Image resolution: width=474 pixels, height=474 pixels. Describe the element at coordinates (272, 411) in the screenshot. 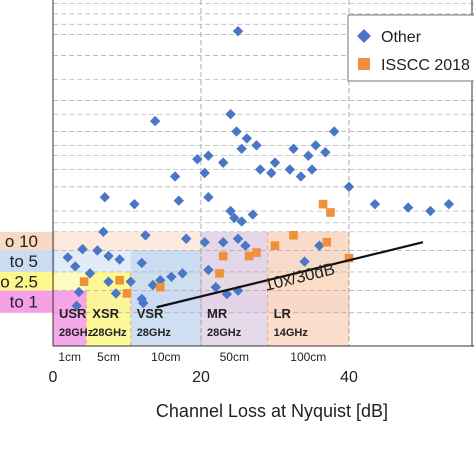

I see `x-axis-label: Channel Loss at Nyquist [dB]` at that location.